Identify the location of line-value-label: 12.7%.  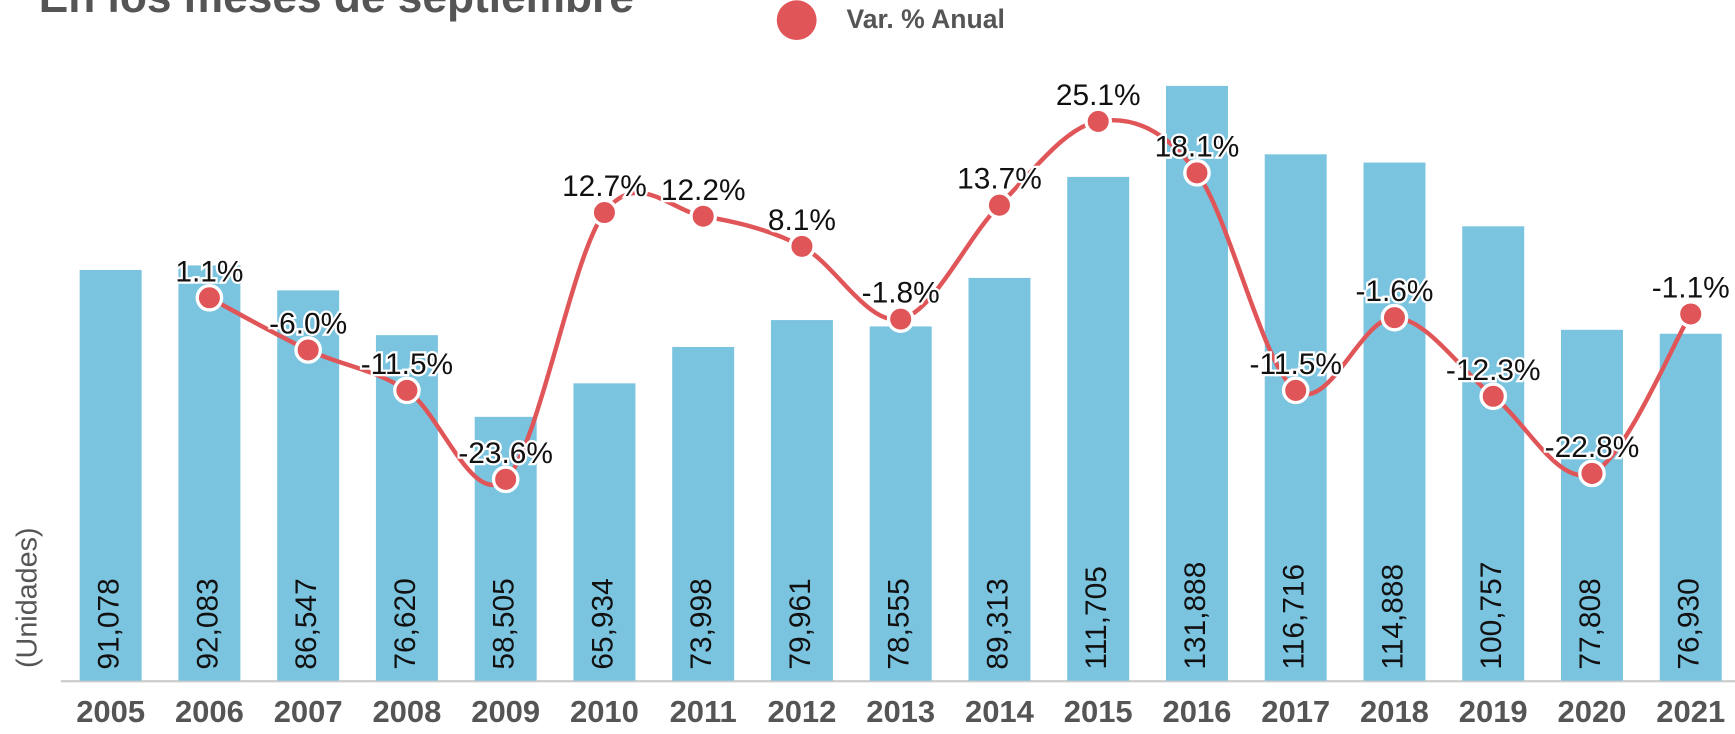
(604, 186).